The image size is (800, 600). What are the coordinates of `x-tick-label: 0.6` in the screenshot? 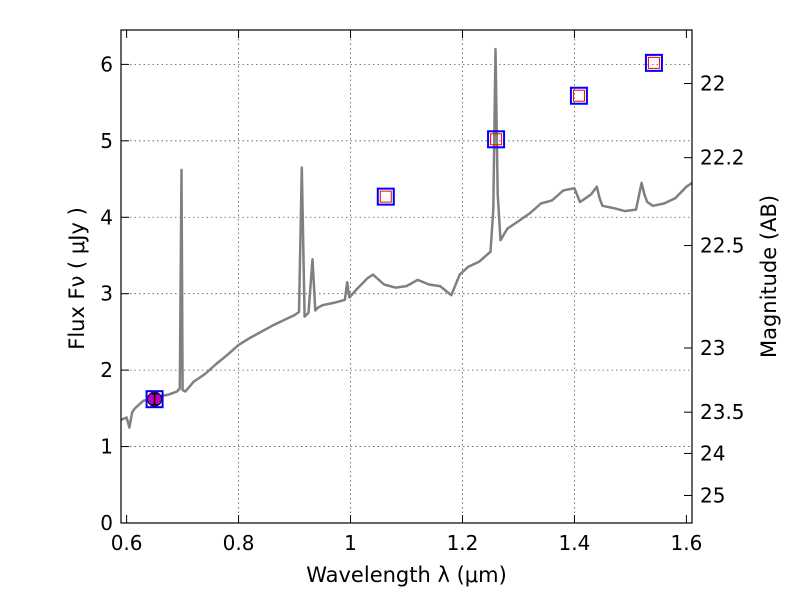 It's located at (127, 543).